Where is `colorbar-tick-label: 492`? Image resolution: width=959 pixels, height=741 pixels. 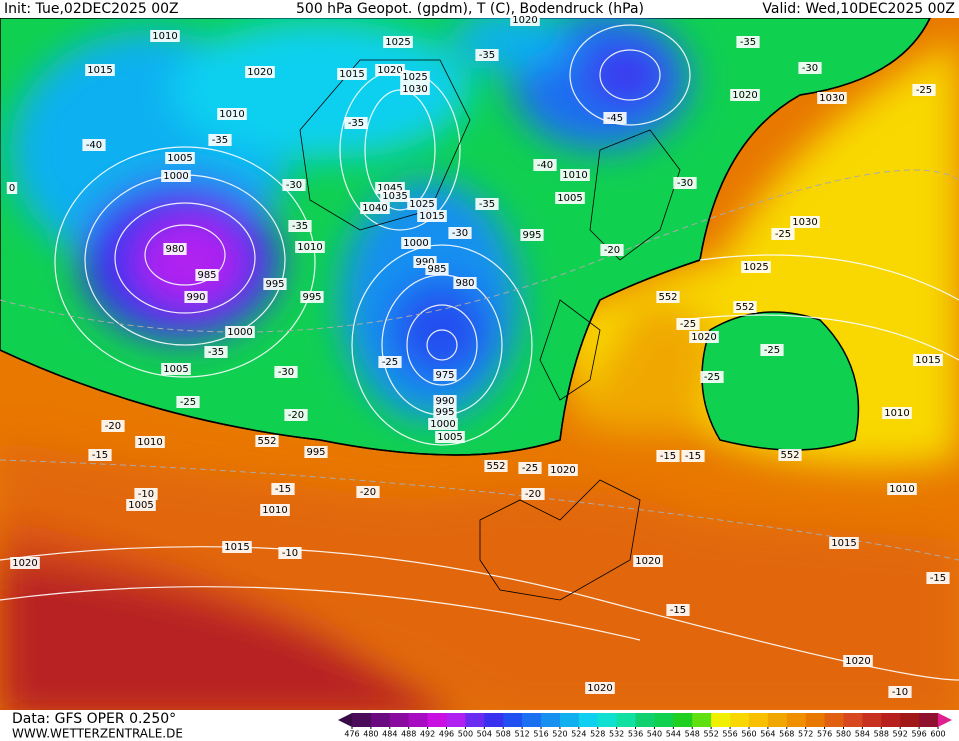 colorbar-tick-label: 492 is located at coordinates (427, 734).